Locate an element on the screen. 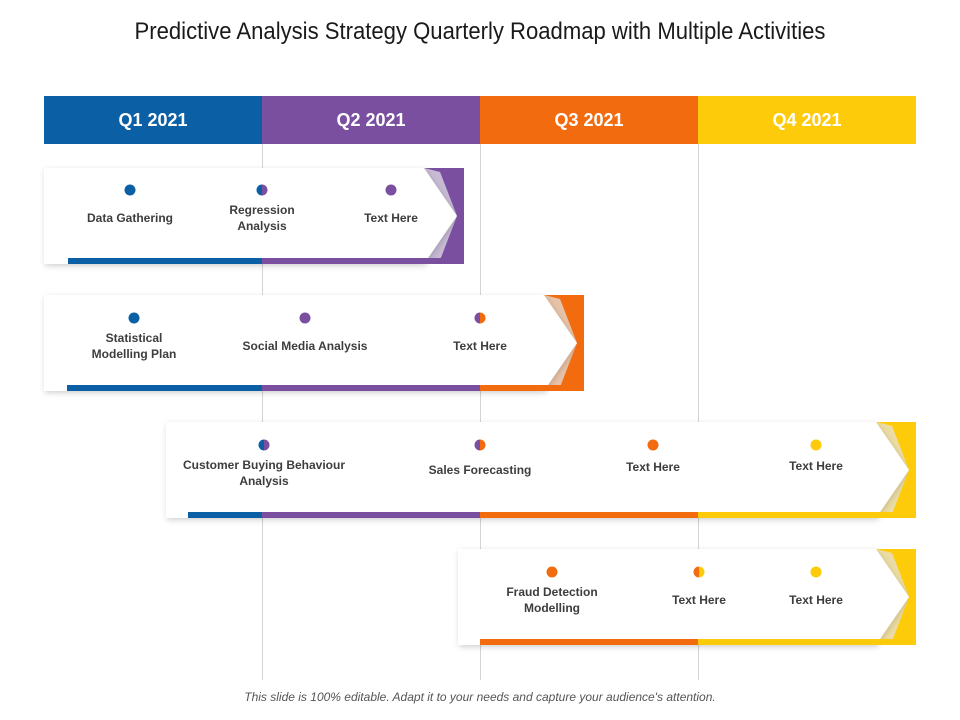 The height and width of the screenshot is (720, 960). activity-label: Data Gathering is located at coordinates (130, 218).